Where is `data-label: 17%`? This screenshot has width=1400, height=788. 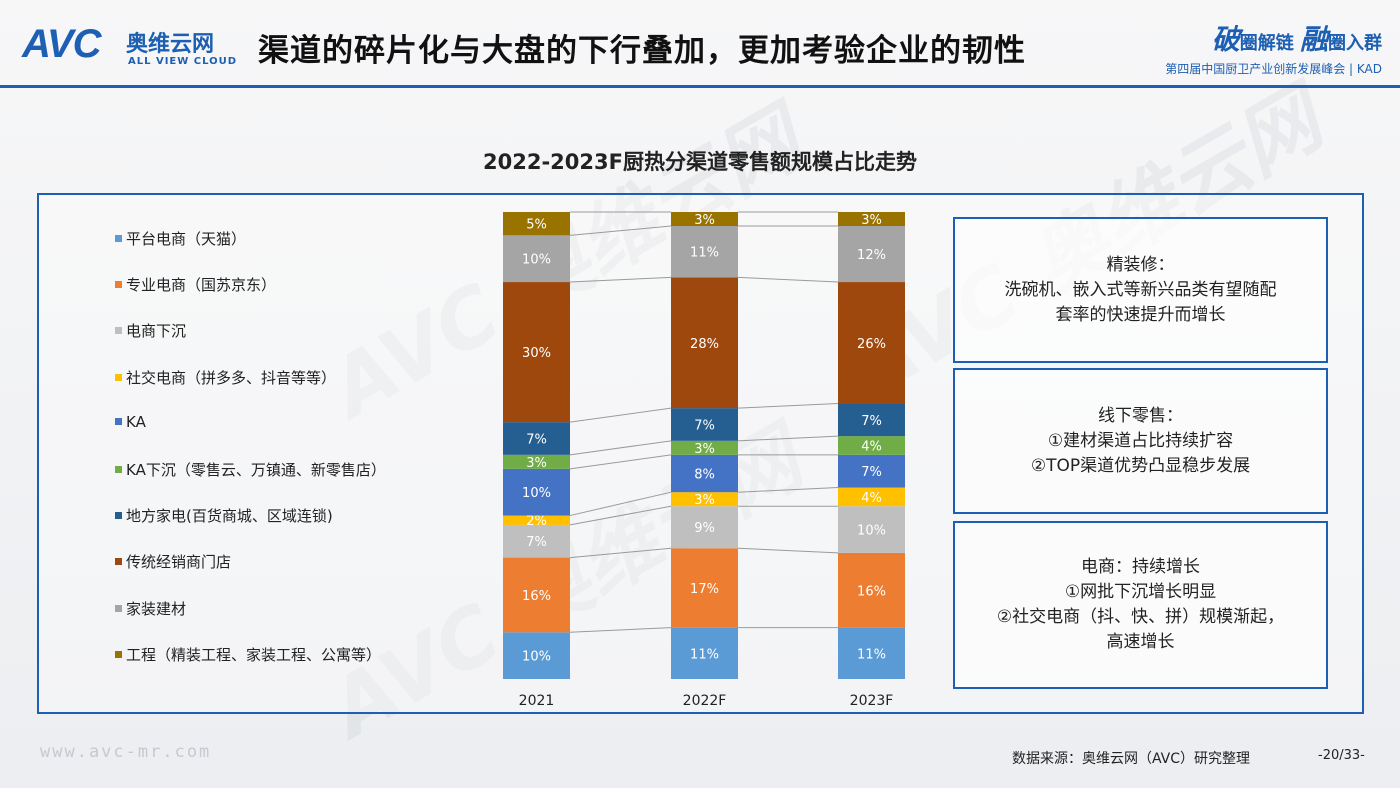 data-label: 17% is located at coordinates (704, 589).